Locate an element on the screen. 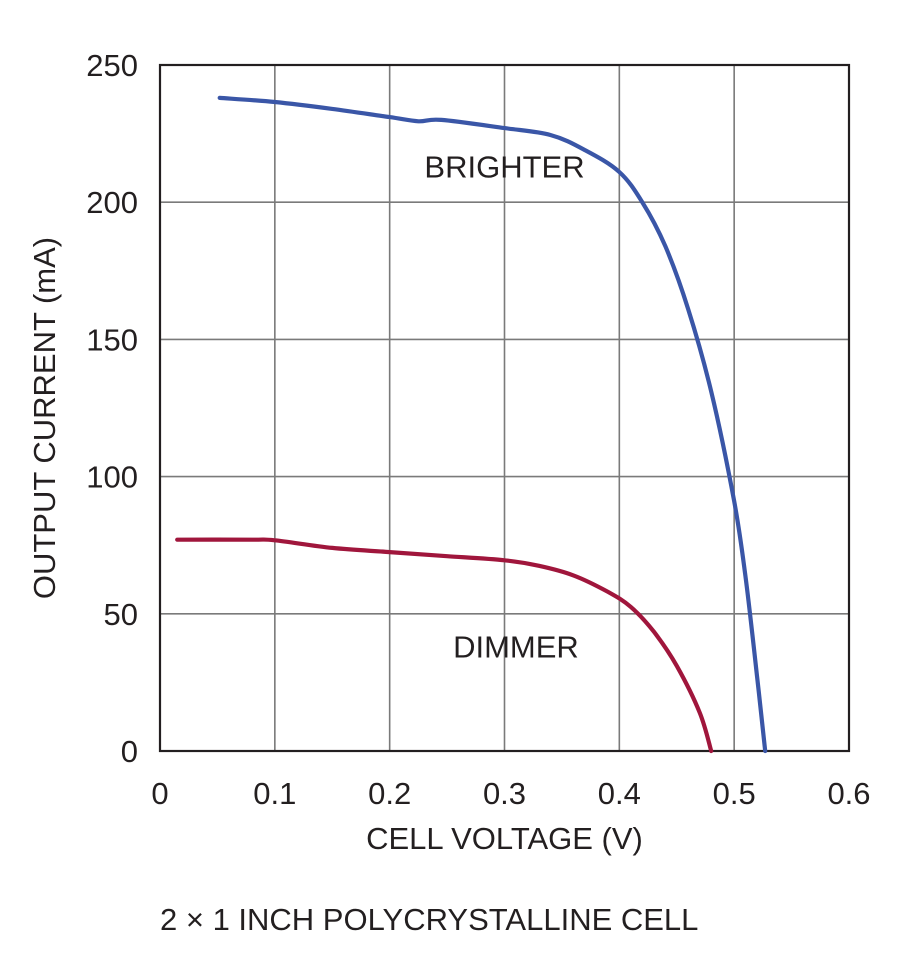 Image resolution: width=900 pixels, height=969 pixels. x-tick-label: 0.6 is located at coordinates (848, 793).